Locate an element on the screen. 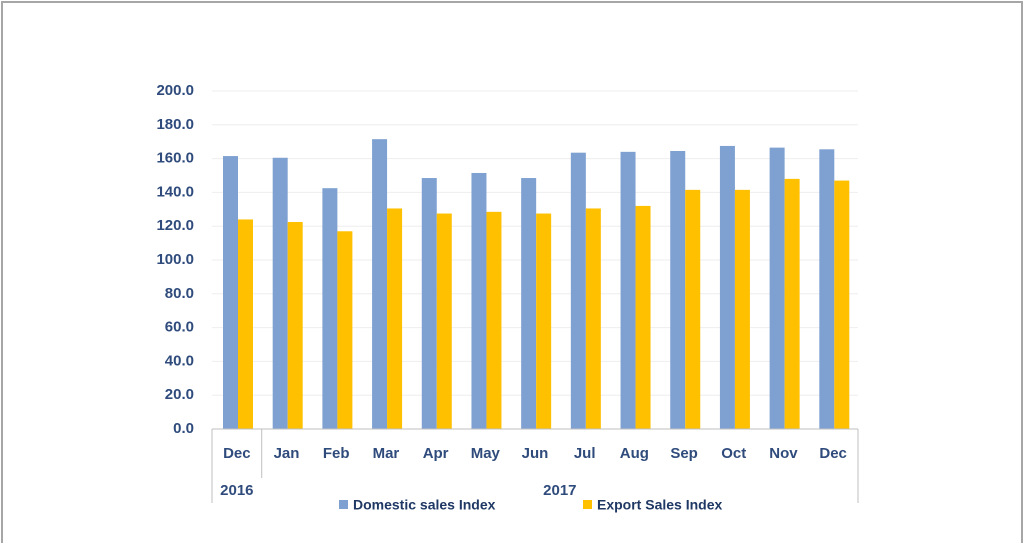  y-tick-label: 140.0 is located at coordinates (175, 191).